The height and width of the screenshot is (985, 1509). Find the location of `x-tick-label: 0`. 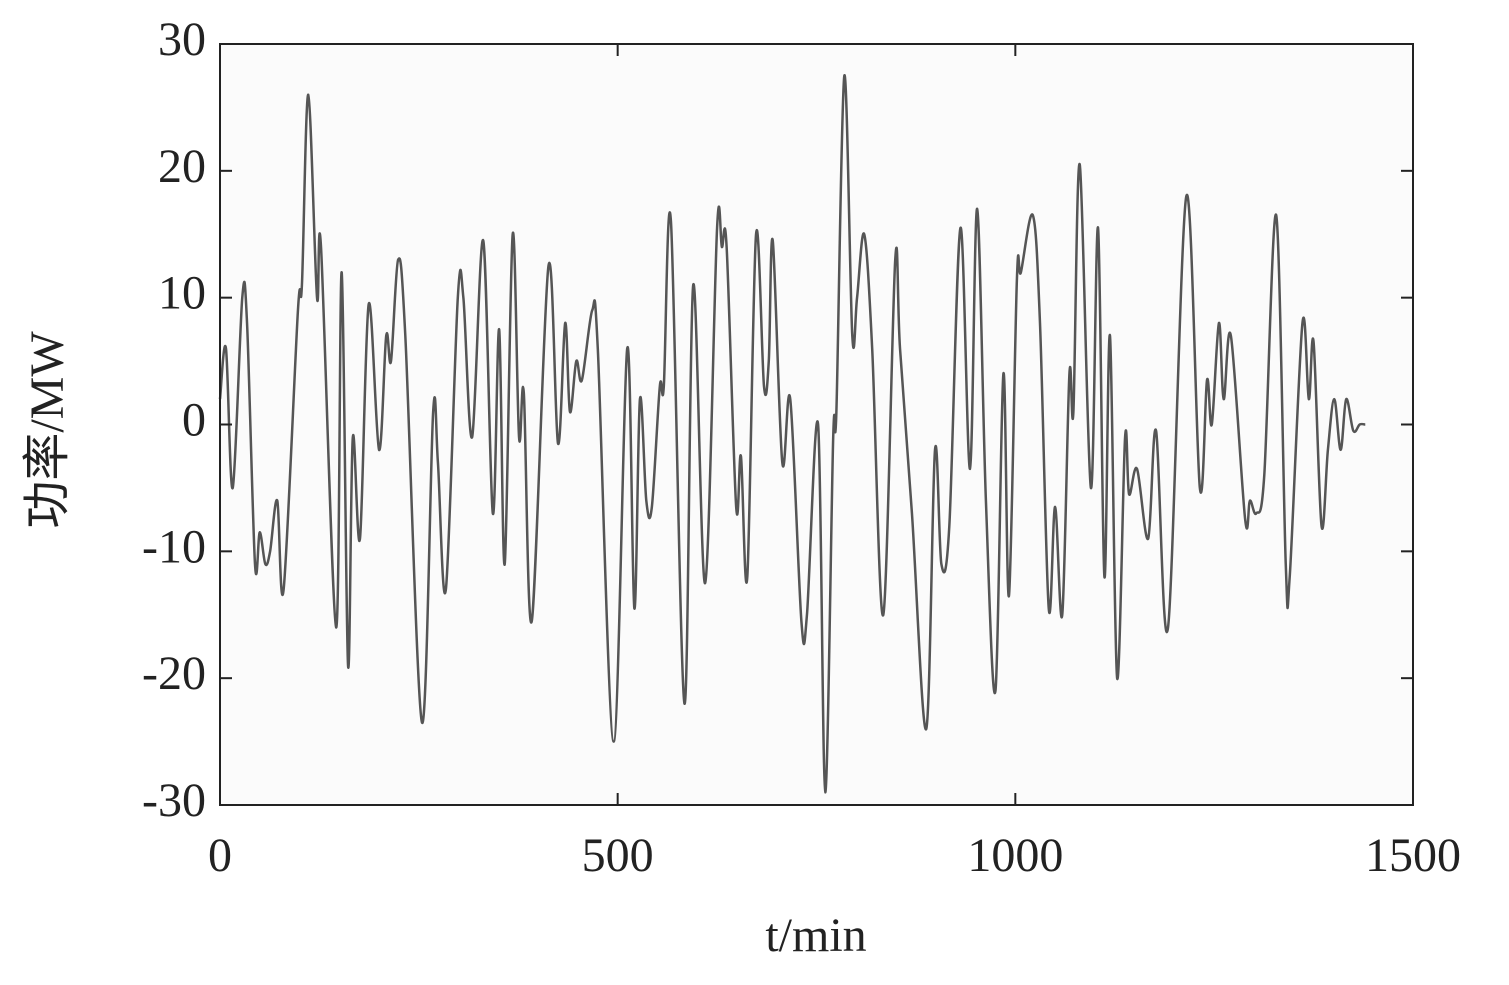

x-tick-label: 0 is located at coordinates (220, 855).